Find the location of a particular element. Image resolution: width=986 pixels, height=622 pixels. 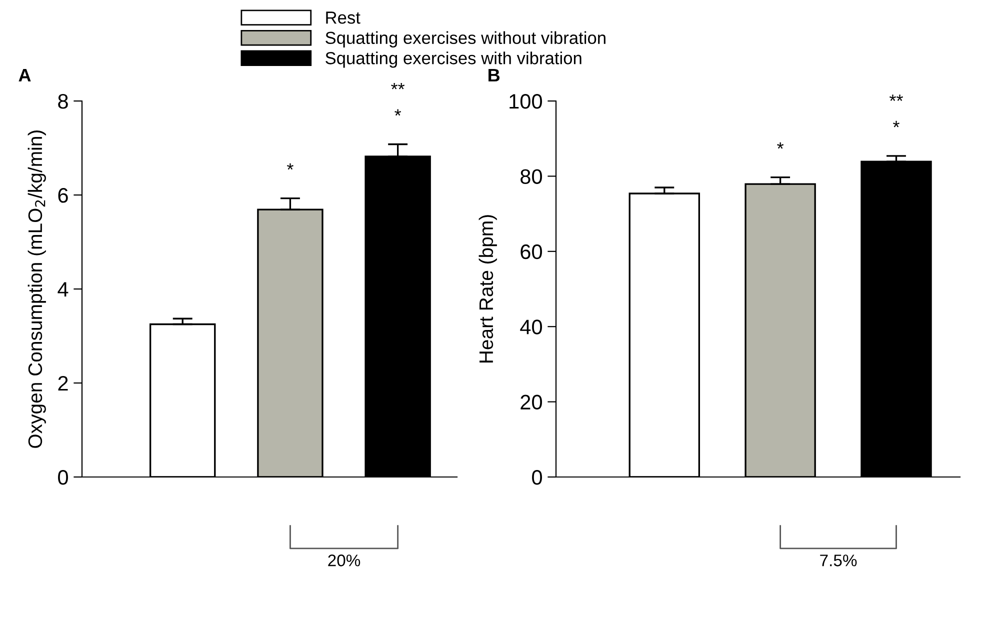

y-axis-title: Oxygen Consumption (mLO$_{2}$/kg/min) is located at coordinates (37, 289).